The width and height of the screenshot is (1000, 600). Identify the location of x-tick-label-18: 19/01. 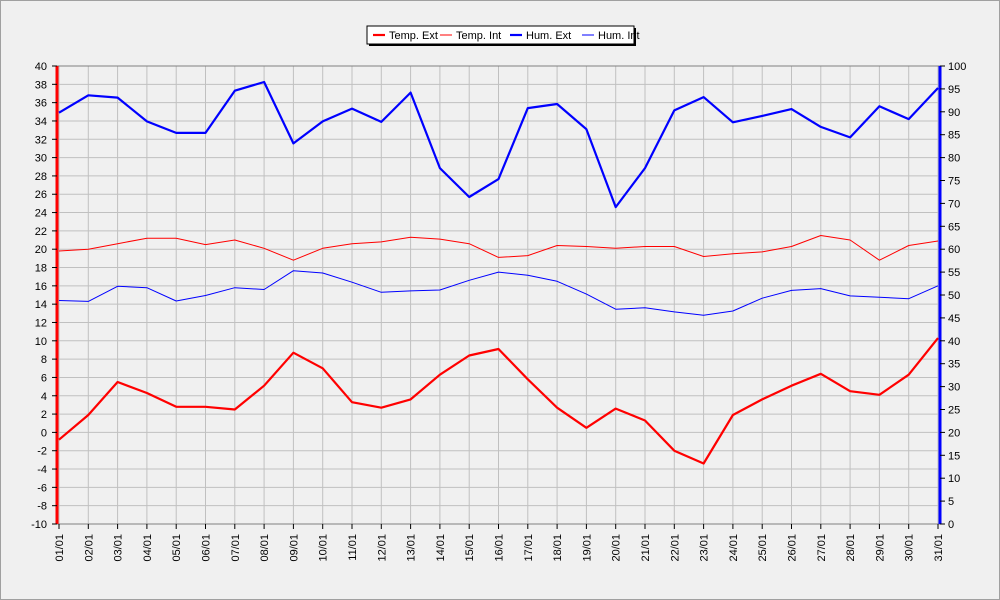
(587, 548).